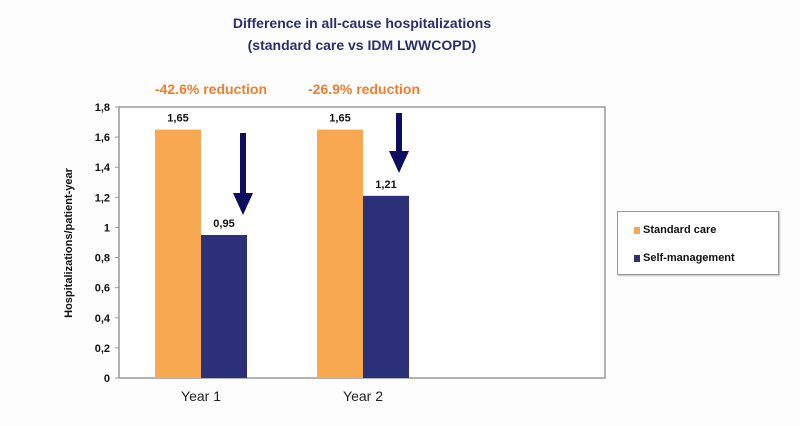 The image size is (800, 426). What do you see at coordinates (385, 185) in the screenshot?
I see `data-label: 1,21` at bounding box center [385, 185].